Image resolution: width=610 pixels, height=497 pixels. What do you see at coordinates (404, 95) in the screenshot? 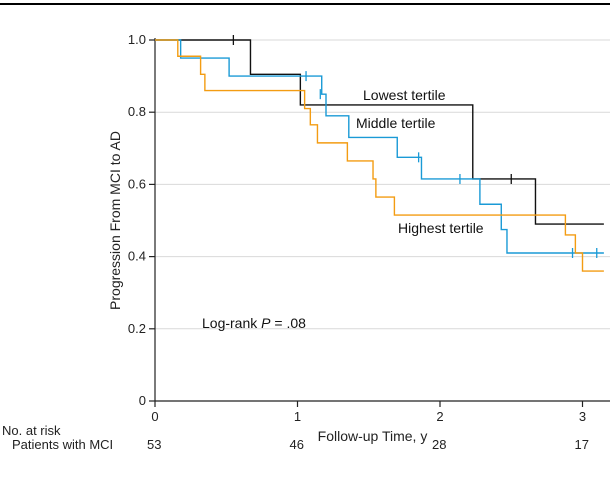
I see `series-label-0: Lowest tertile` at bounding box center [404, 95].